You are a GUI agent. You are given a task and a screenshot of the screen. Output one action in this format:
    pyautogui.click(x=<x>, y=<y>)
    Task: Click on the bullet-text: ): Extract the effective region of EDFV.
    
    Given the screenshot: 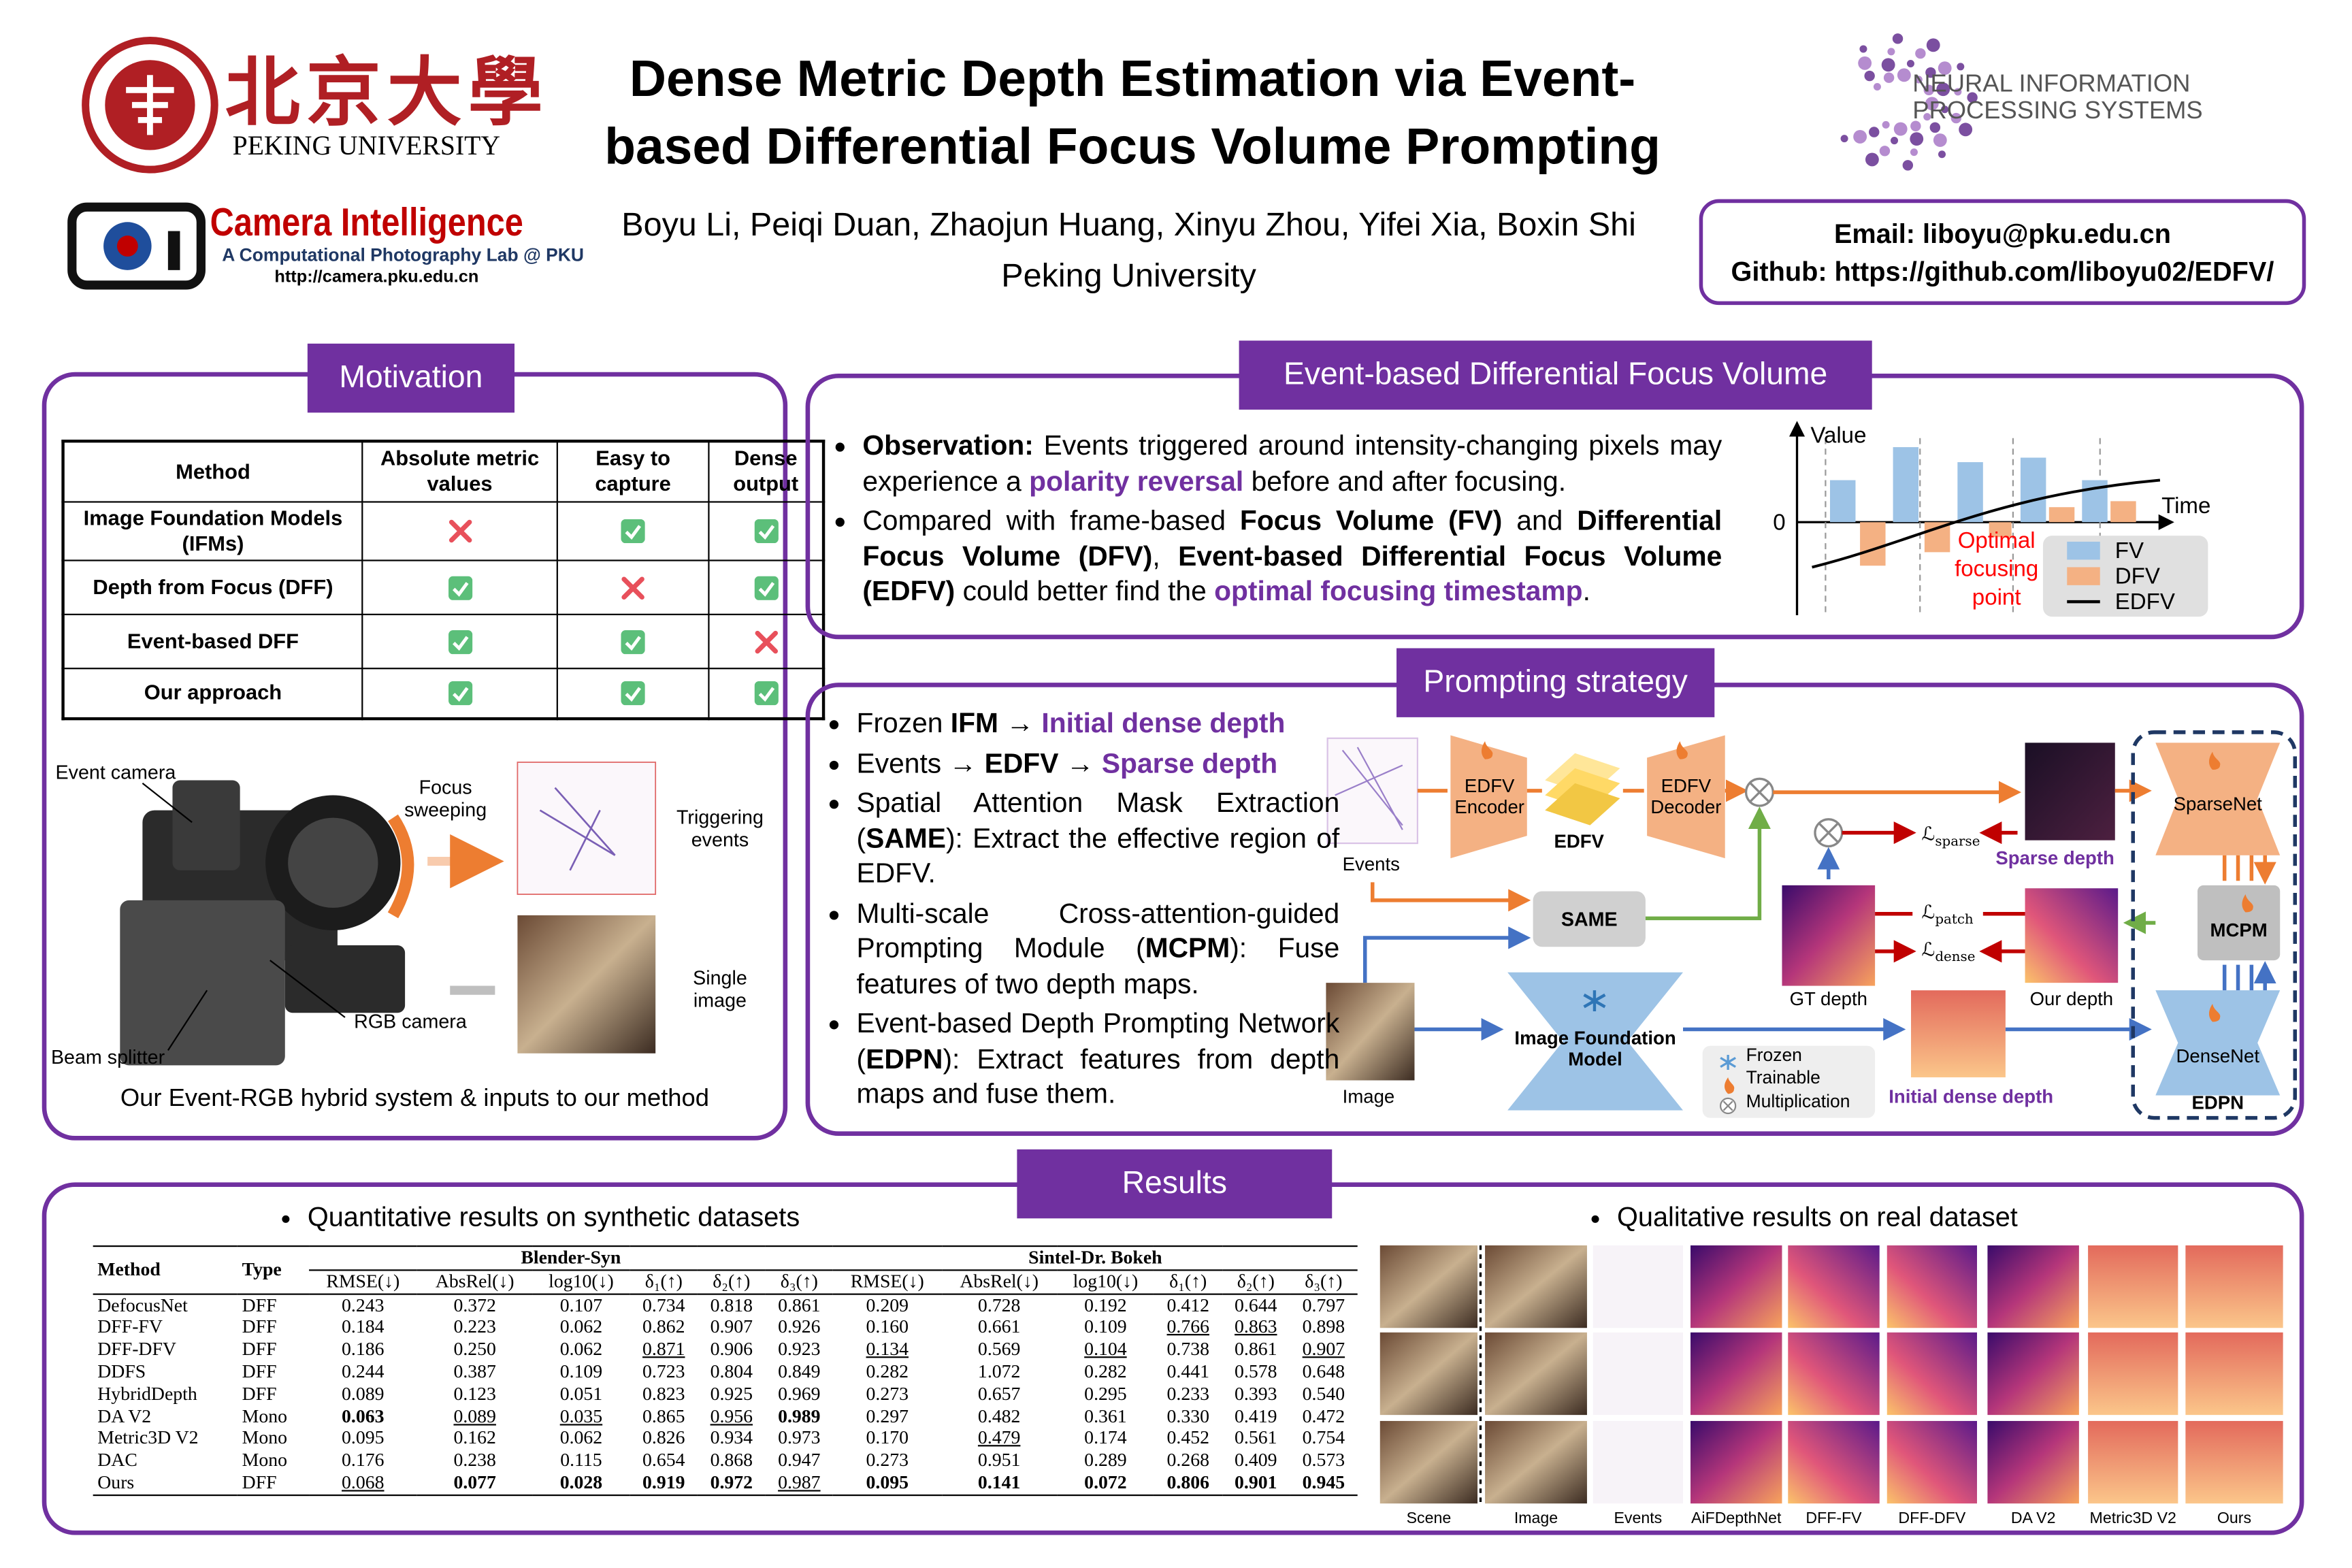 What is the action you would take?
    pyautogui.click(x=1098, y=855)
    